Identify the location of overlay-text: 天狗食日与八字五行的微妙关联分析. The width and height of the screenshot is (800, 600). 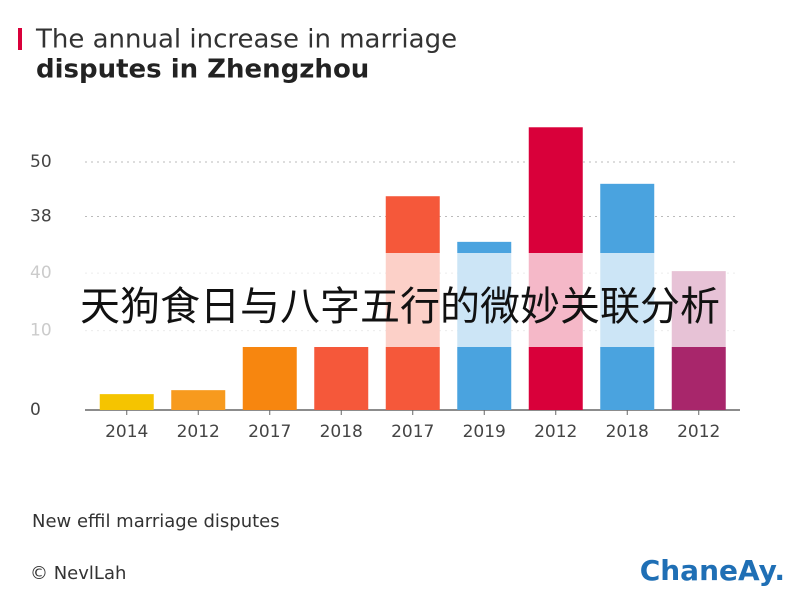
(400, 307).